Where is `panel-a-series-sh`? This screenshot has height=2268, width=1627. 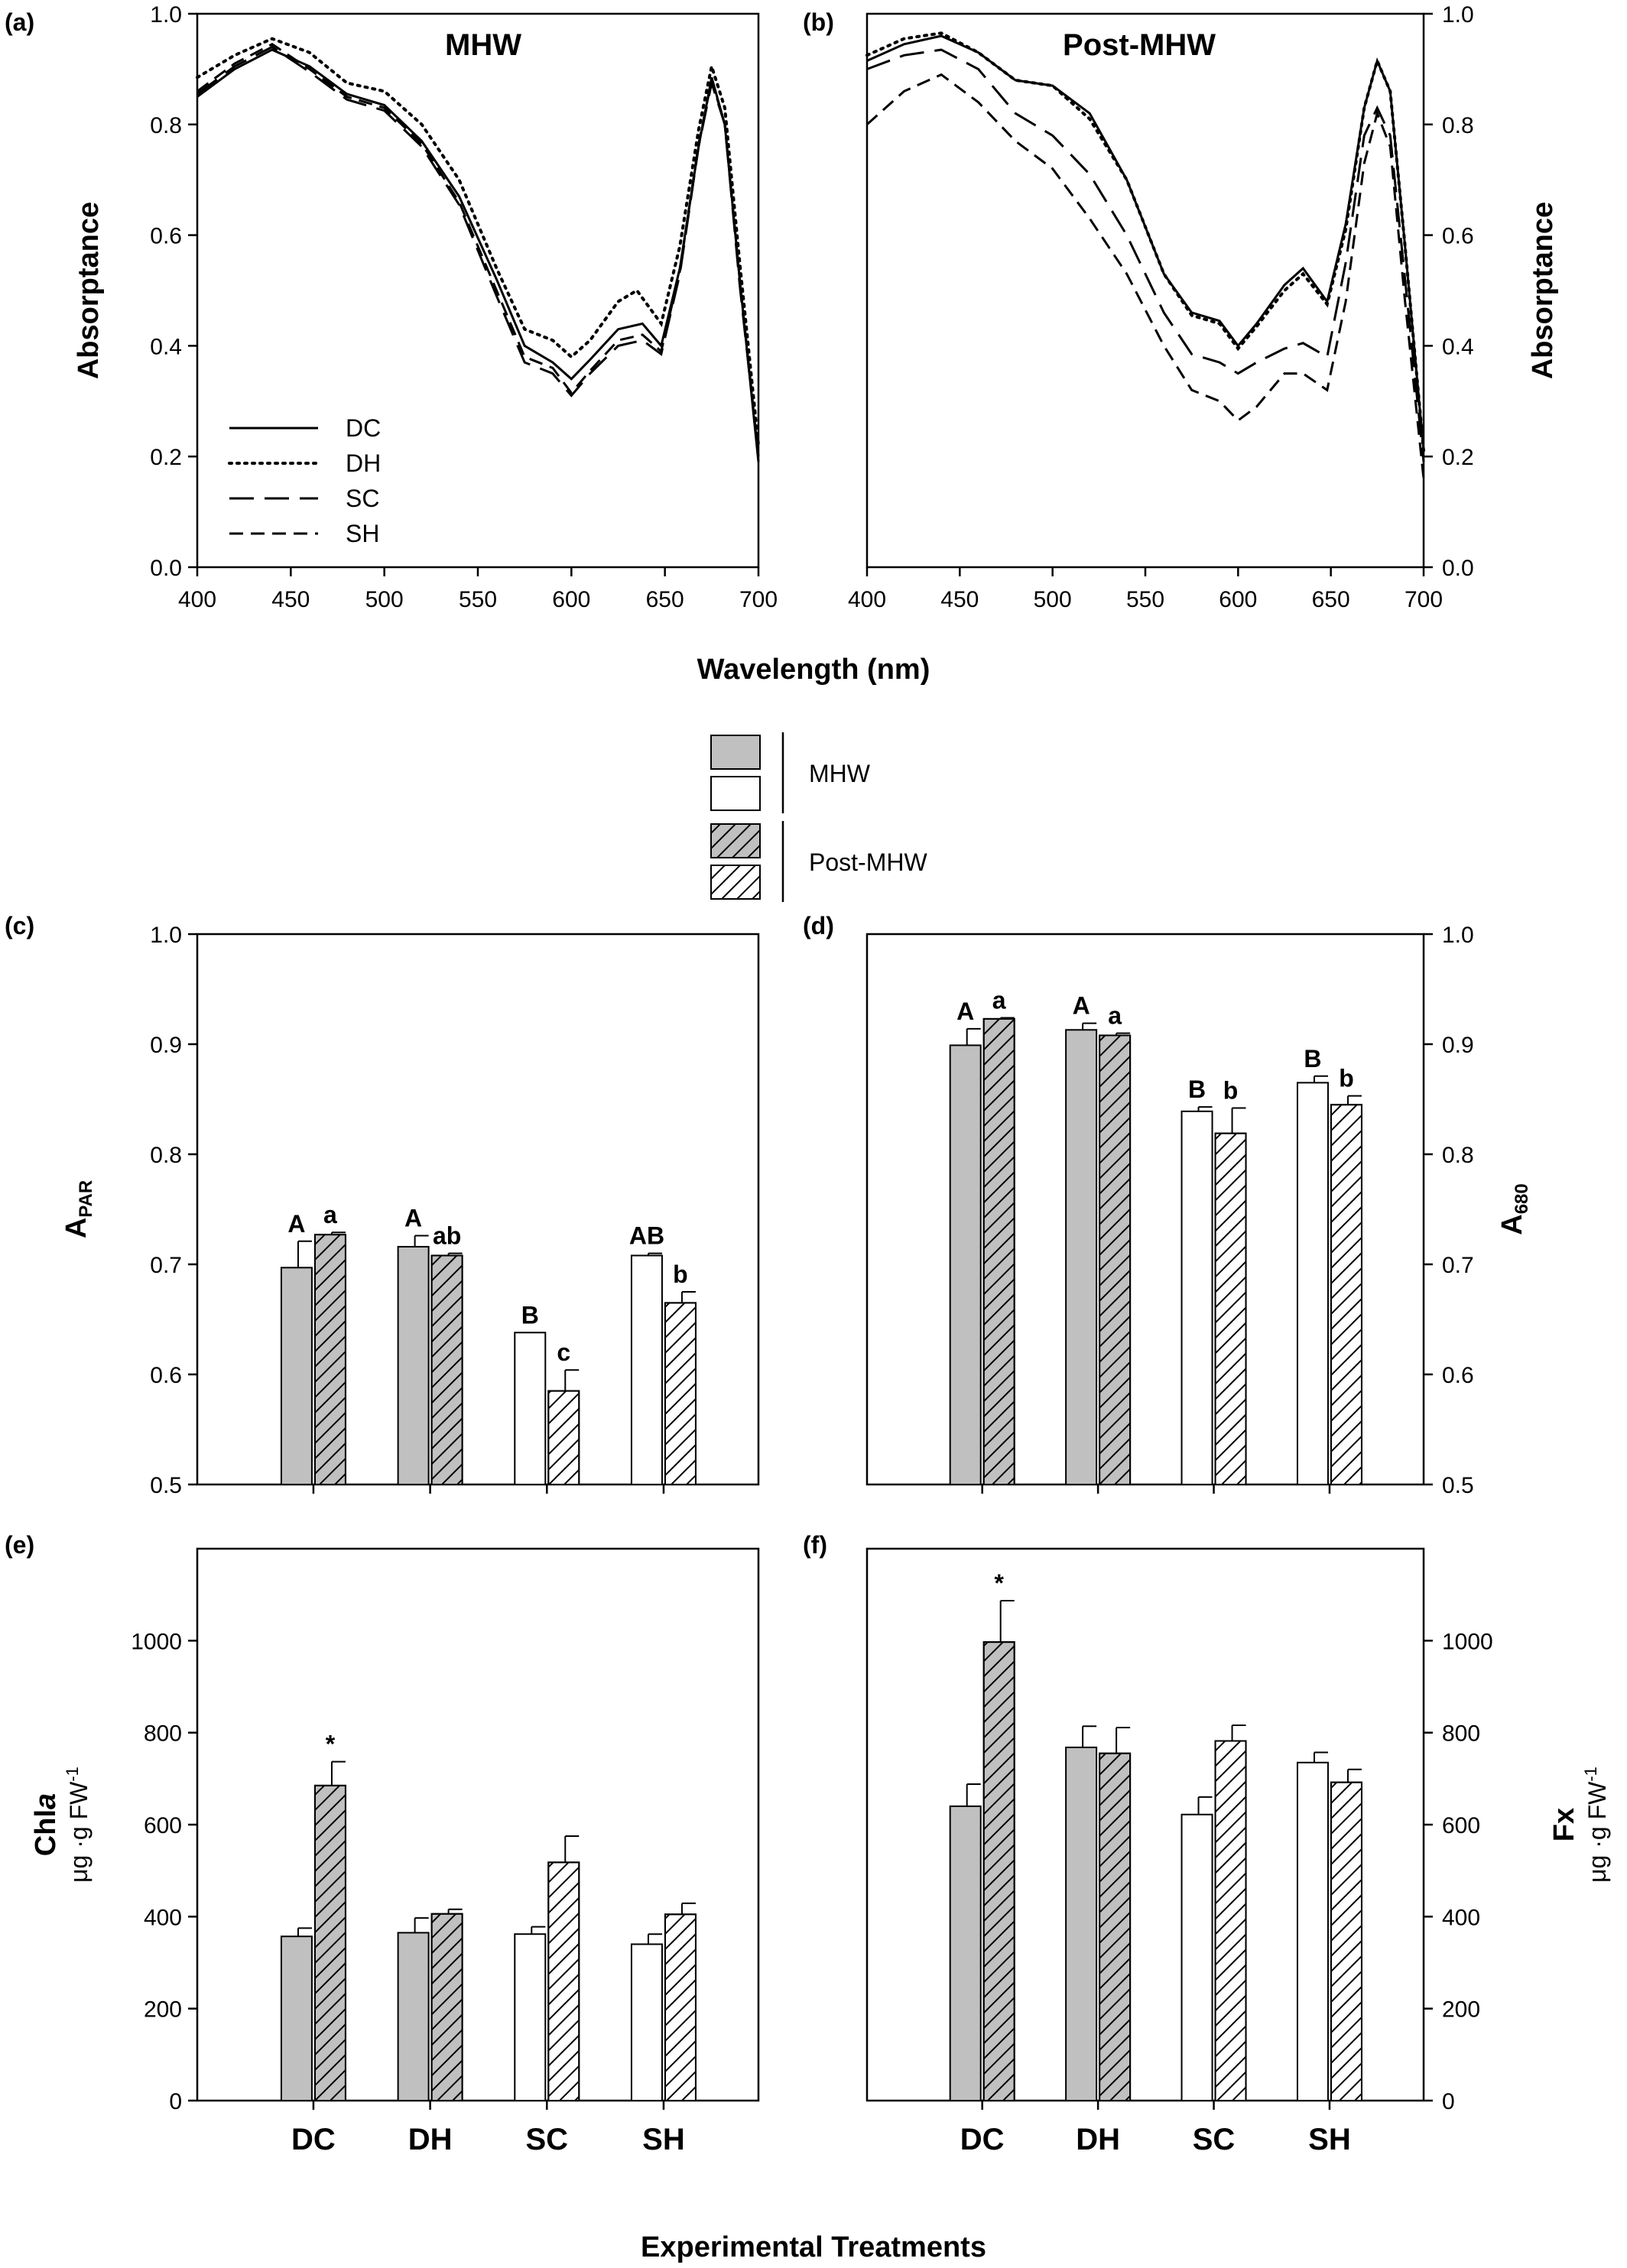 panel-a-series-sh is located at coordinates (478, 250).